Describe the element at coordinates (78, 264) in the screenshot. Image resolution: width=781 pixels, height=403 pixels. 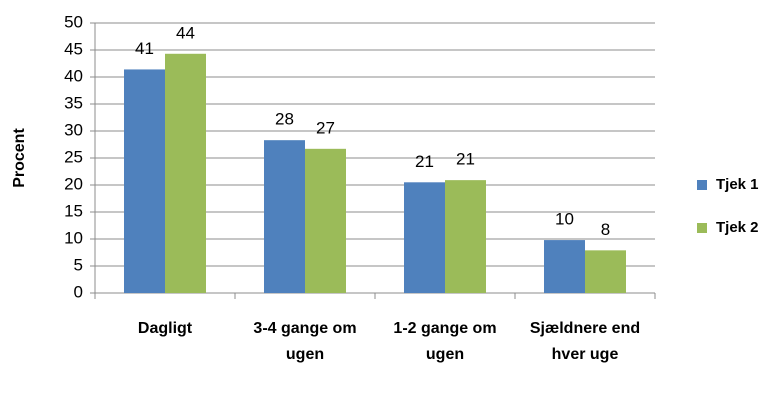
I see `y-tick-label: 5` at that location.